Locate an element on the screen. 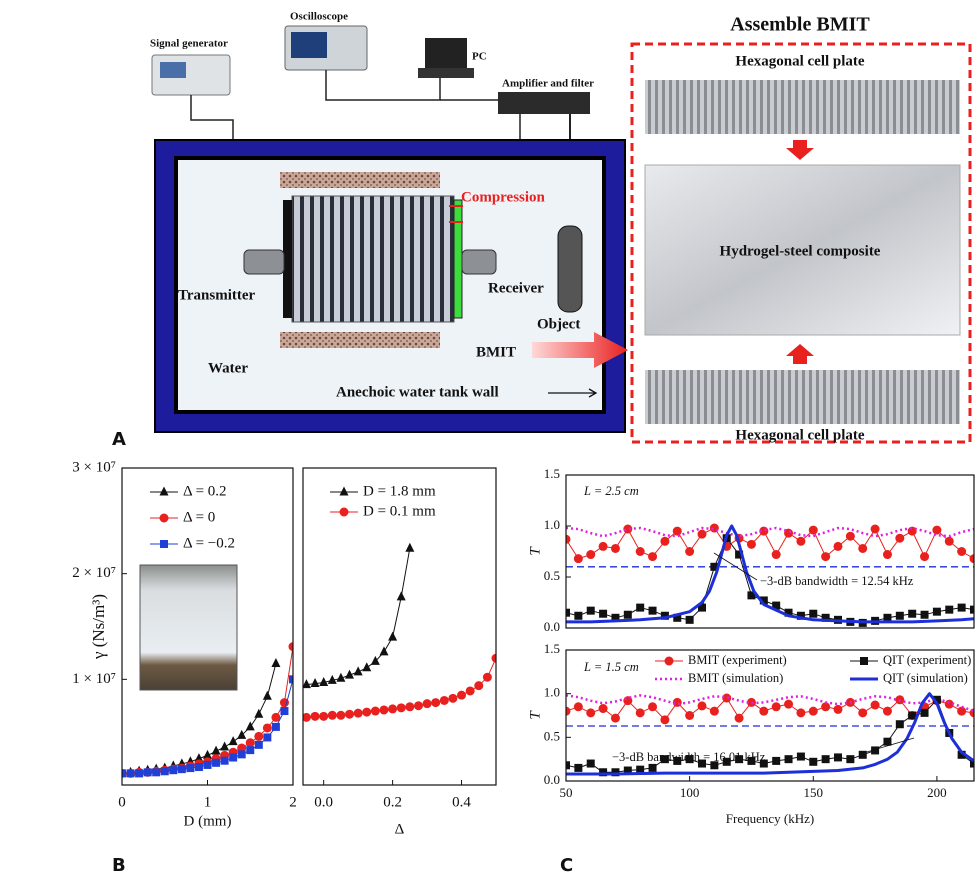 Image resolution: width=975 pixels, height=877 pixels. annotation: −3-dB bandwidth = 16.01 kHz is located at coordinates (689, 757).